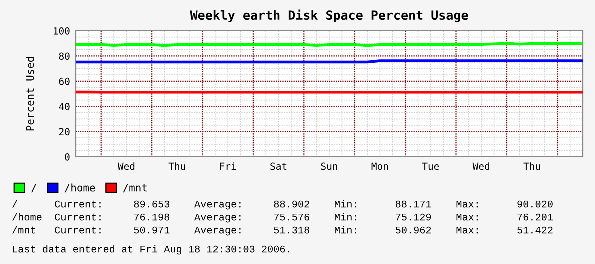  I want to click on y-axis-title: Percent Used, so click(30, 94).